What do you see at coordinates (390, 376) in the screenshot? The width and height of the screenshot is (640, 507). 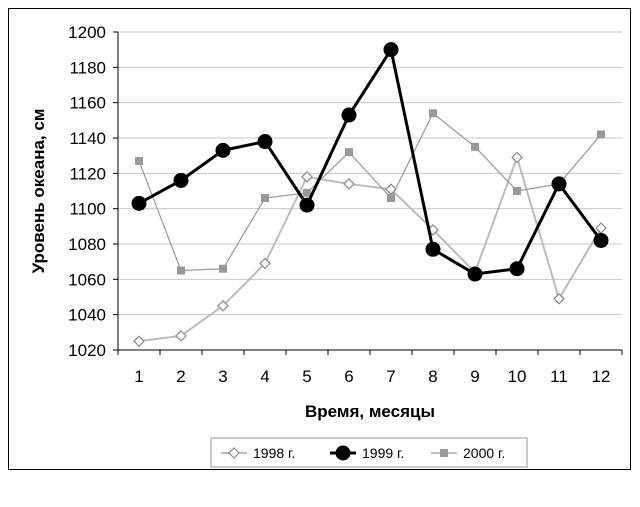 I see `x-tick-label: 7` at bounding box center [390, 376].